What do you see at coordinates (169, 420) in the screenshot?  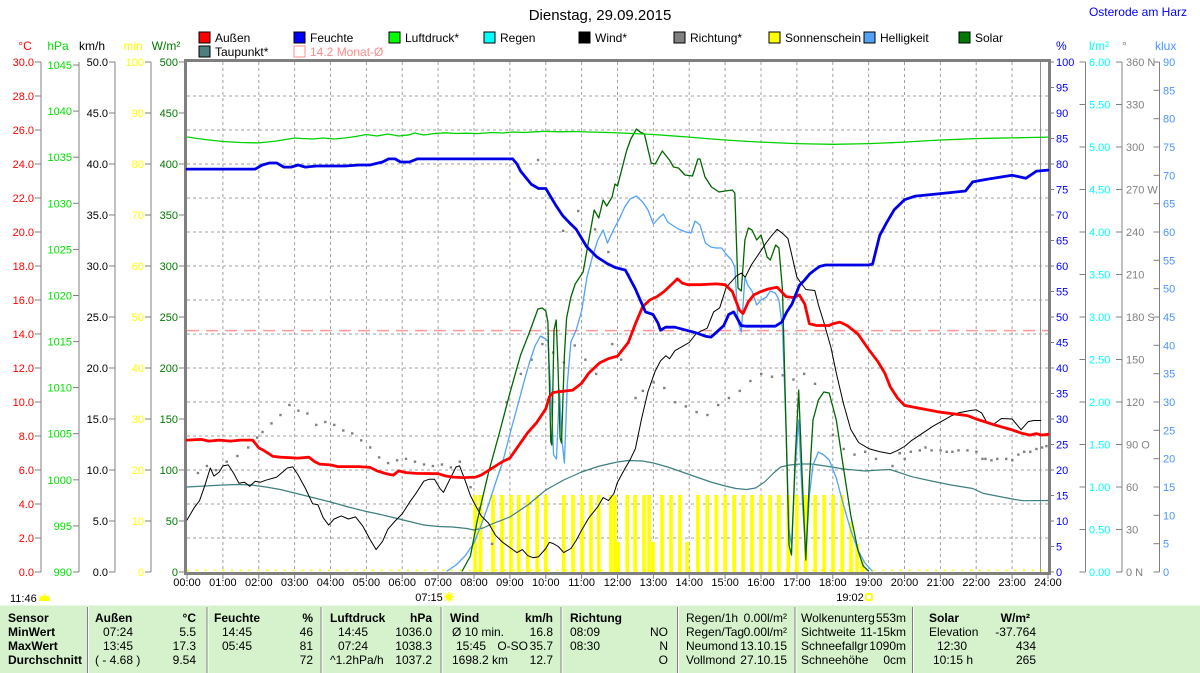 I see `svg-text: 150` at bounding box center [169, 420].